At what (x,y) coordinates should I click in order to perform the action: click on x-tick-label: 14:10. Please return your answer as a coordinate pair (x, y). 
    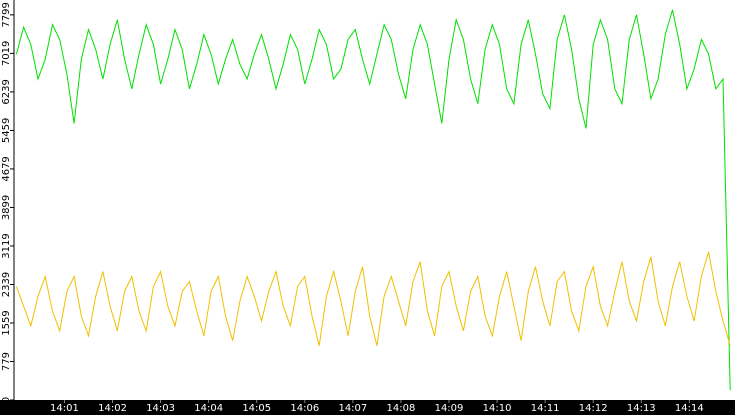
    Looking at the image, I should click on (497, 408).